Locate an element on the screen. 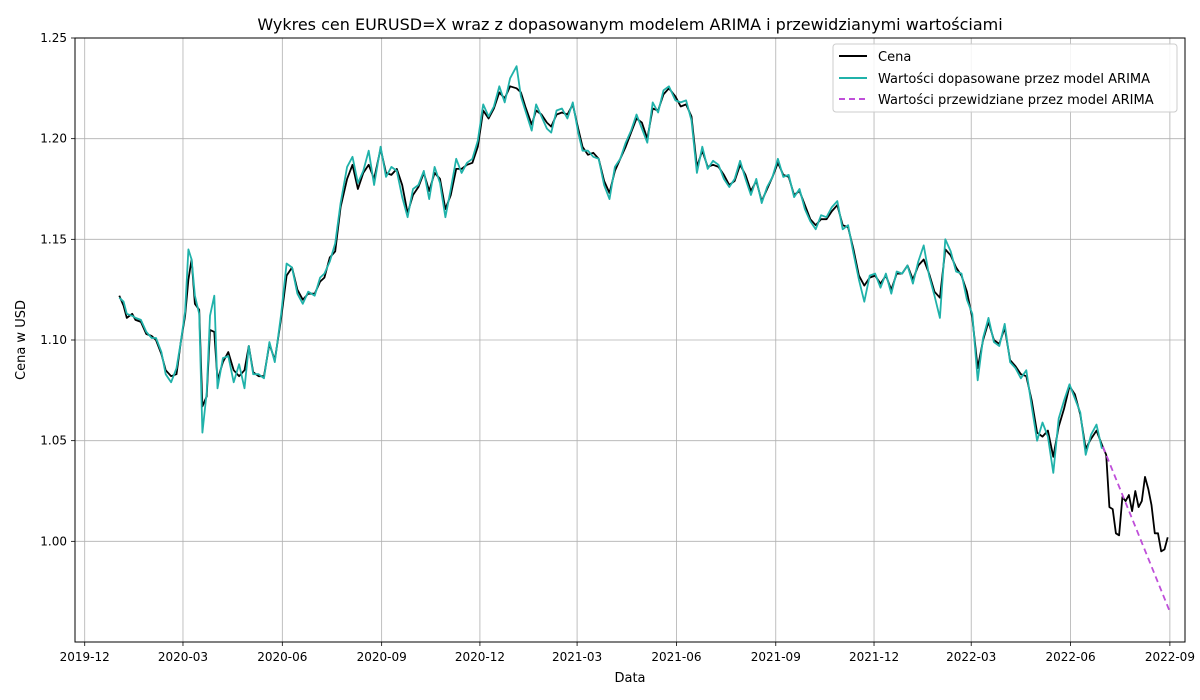 This screenshot has width=1200, height=700. y-tick-label: 1.25 is located at coordinates (53, 38).